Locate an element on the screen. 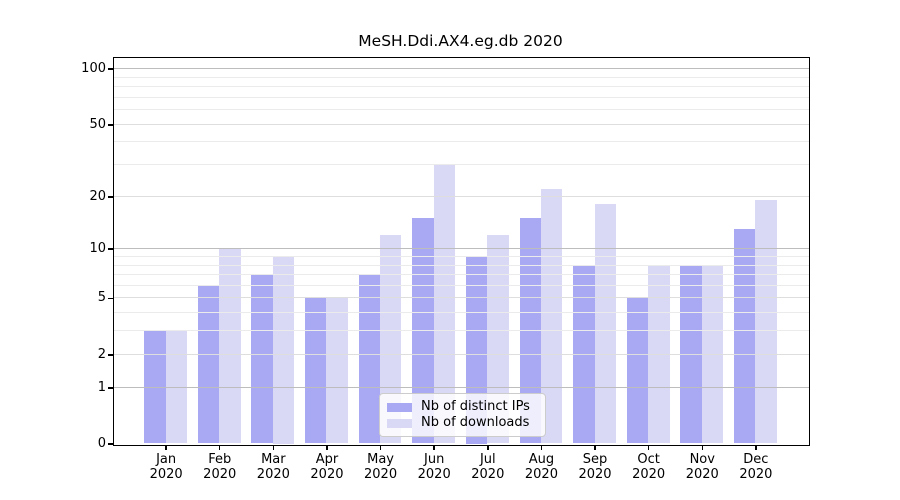  bar-distinct-ips-feb is located at coordinates (208, 364).